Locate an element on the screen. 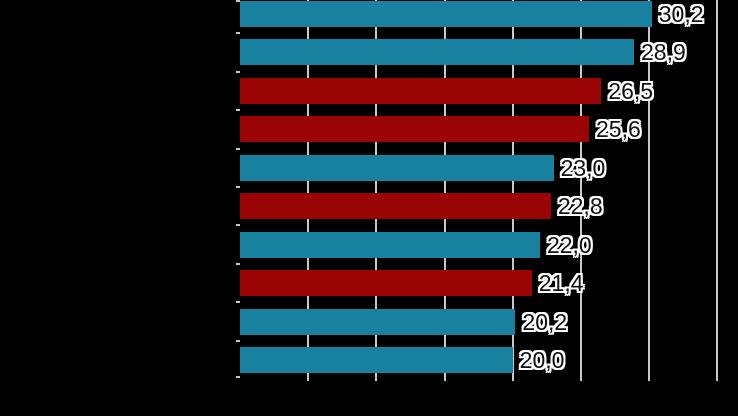 This screenshot has height=416, width=738. bar-value-label: 23,0 is located at coordinates (583, 167).